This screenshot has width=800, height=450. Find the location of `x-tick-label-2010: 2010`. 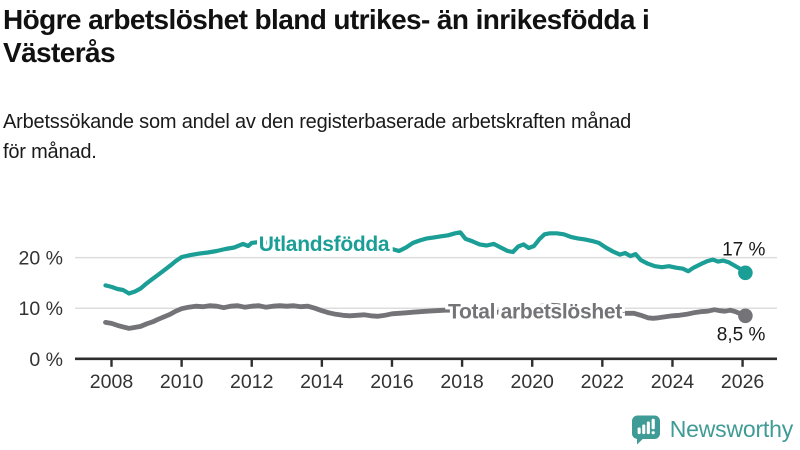

x-tick-label-2010: 2010 is located at coordinates (182, 382).